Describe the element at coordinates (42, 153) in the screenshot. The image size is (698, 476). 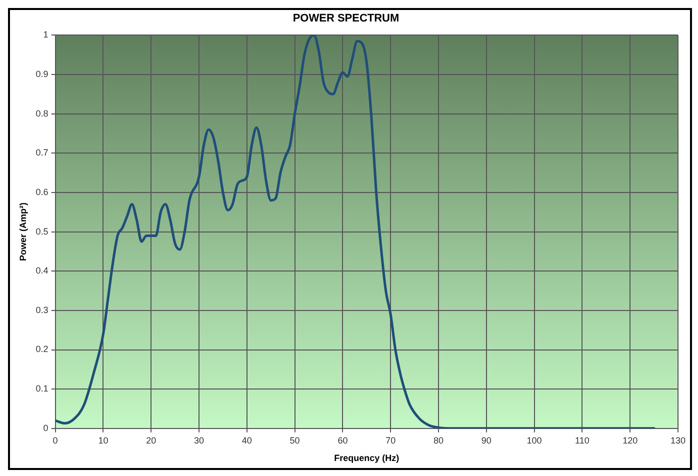
I see `y-tick-label: 0.7` at that location.